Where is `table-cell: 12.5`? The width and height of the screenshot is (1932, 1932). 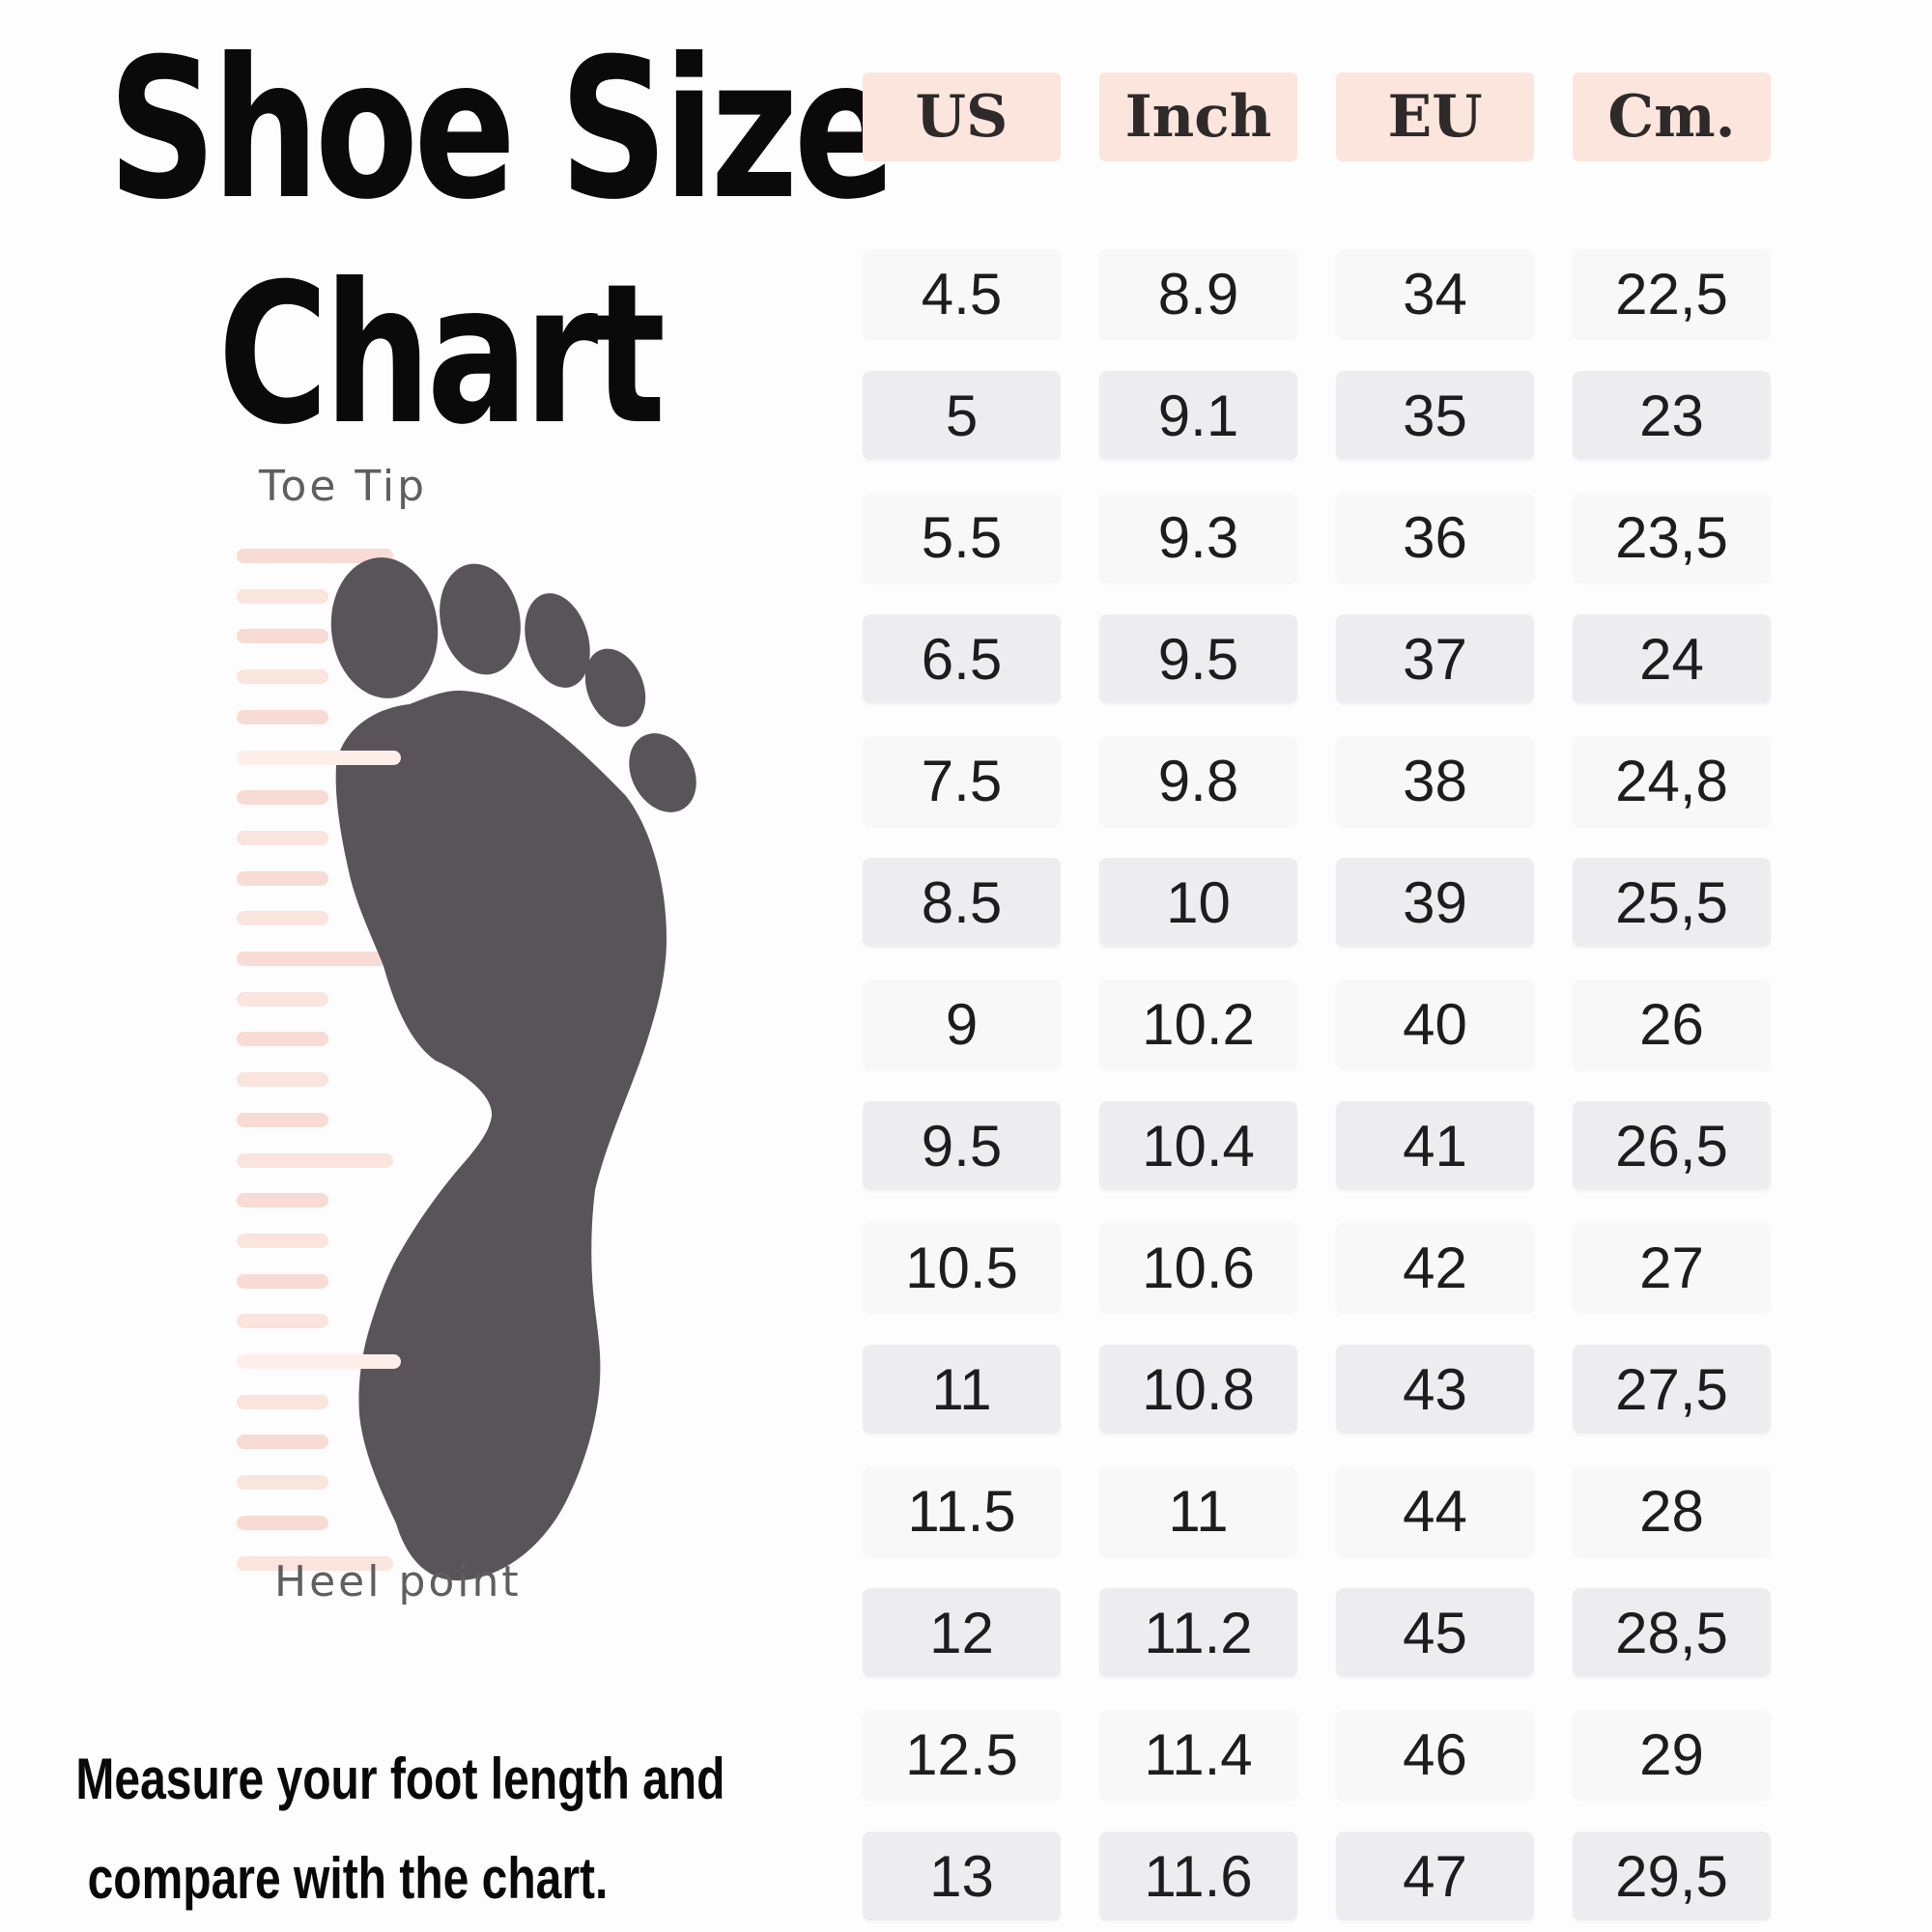
table-cell: 12.5 is located at coordinates (962, 1754).